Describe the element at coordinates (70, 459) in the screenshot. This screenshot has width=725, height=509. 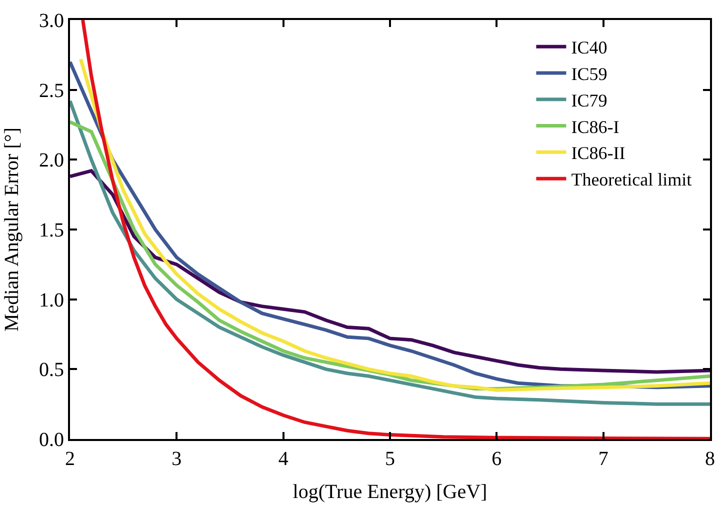
I see `x-tick-label: 2` at that location.